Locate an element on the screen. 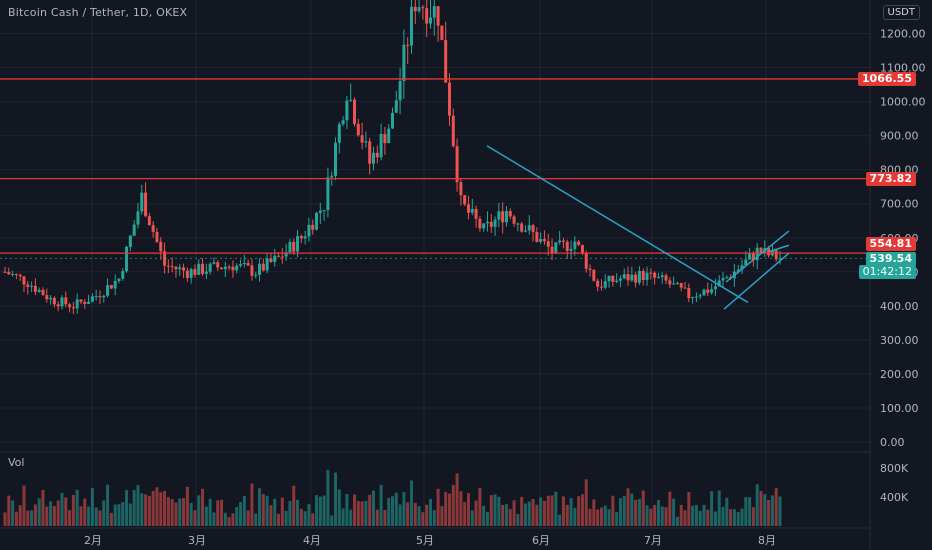 The height and width of the screenshot is (550, 932). level-tag-773: 773.82 is located at coordinates (890, 179).